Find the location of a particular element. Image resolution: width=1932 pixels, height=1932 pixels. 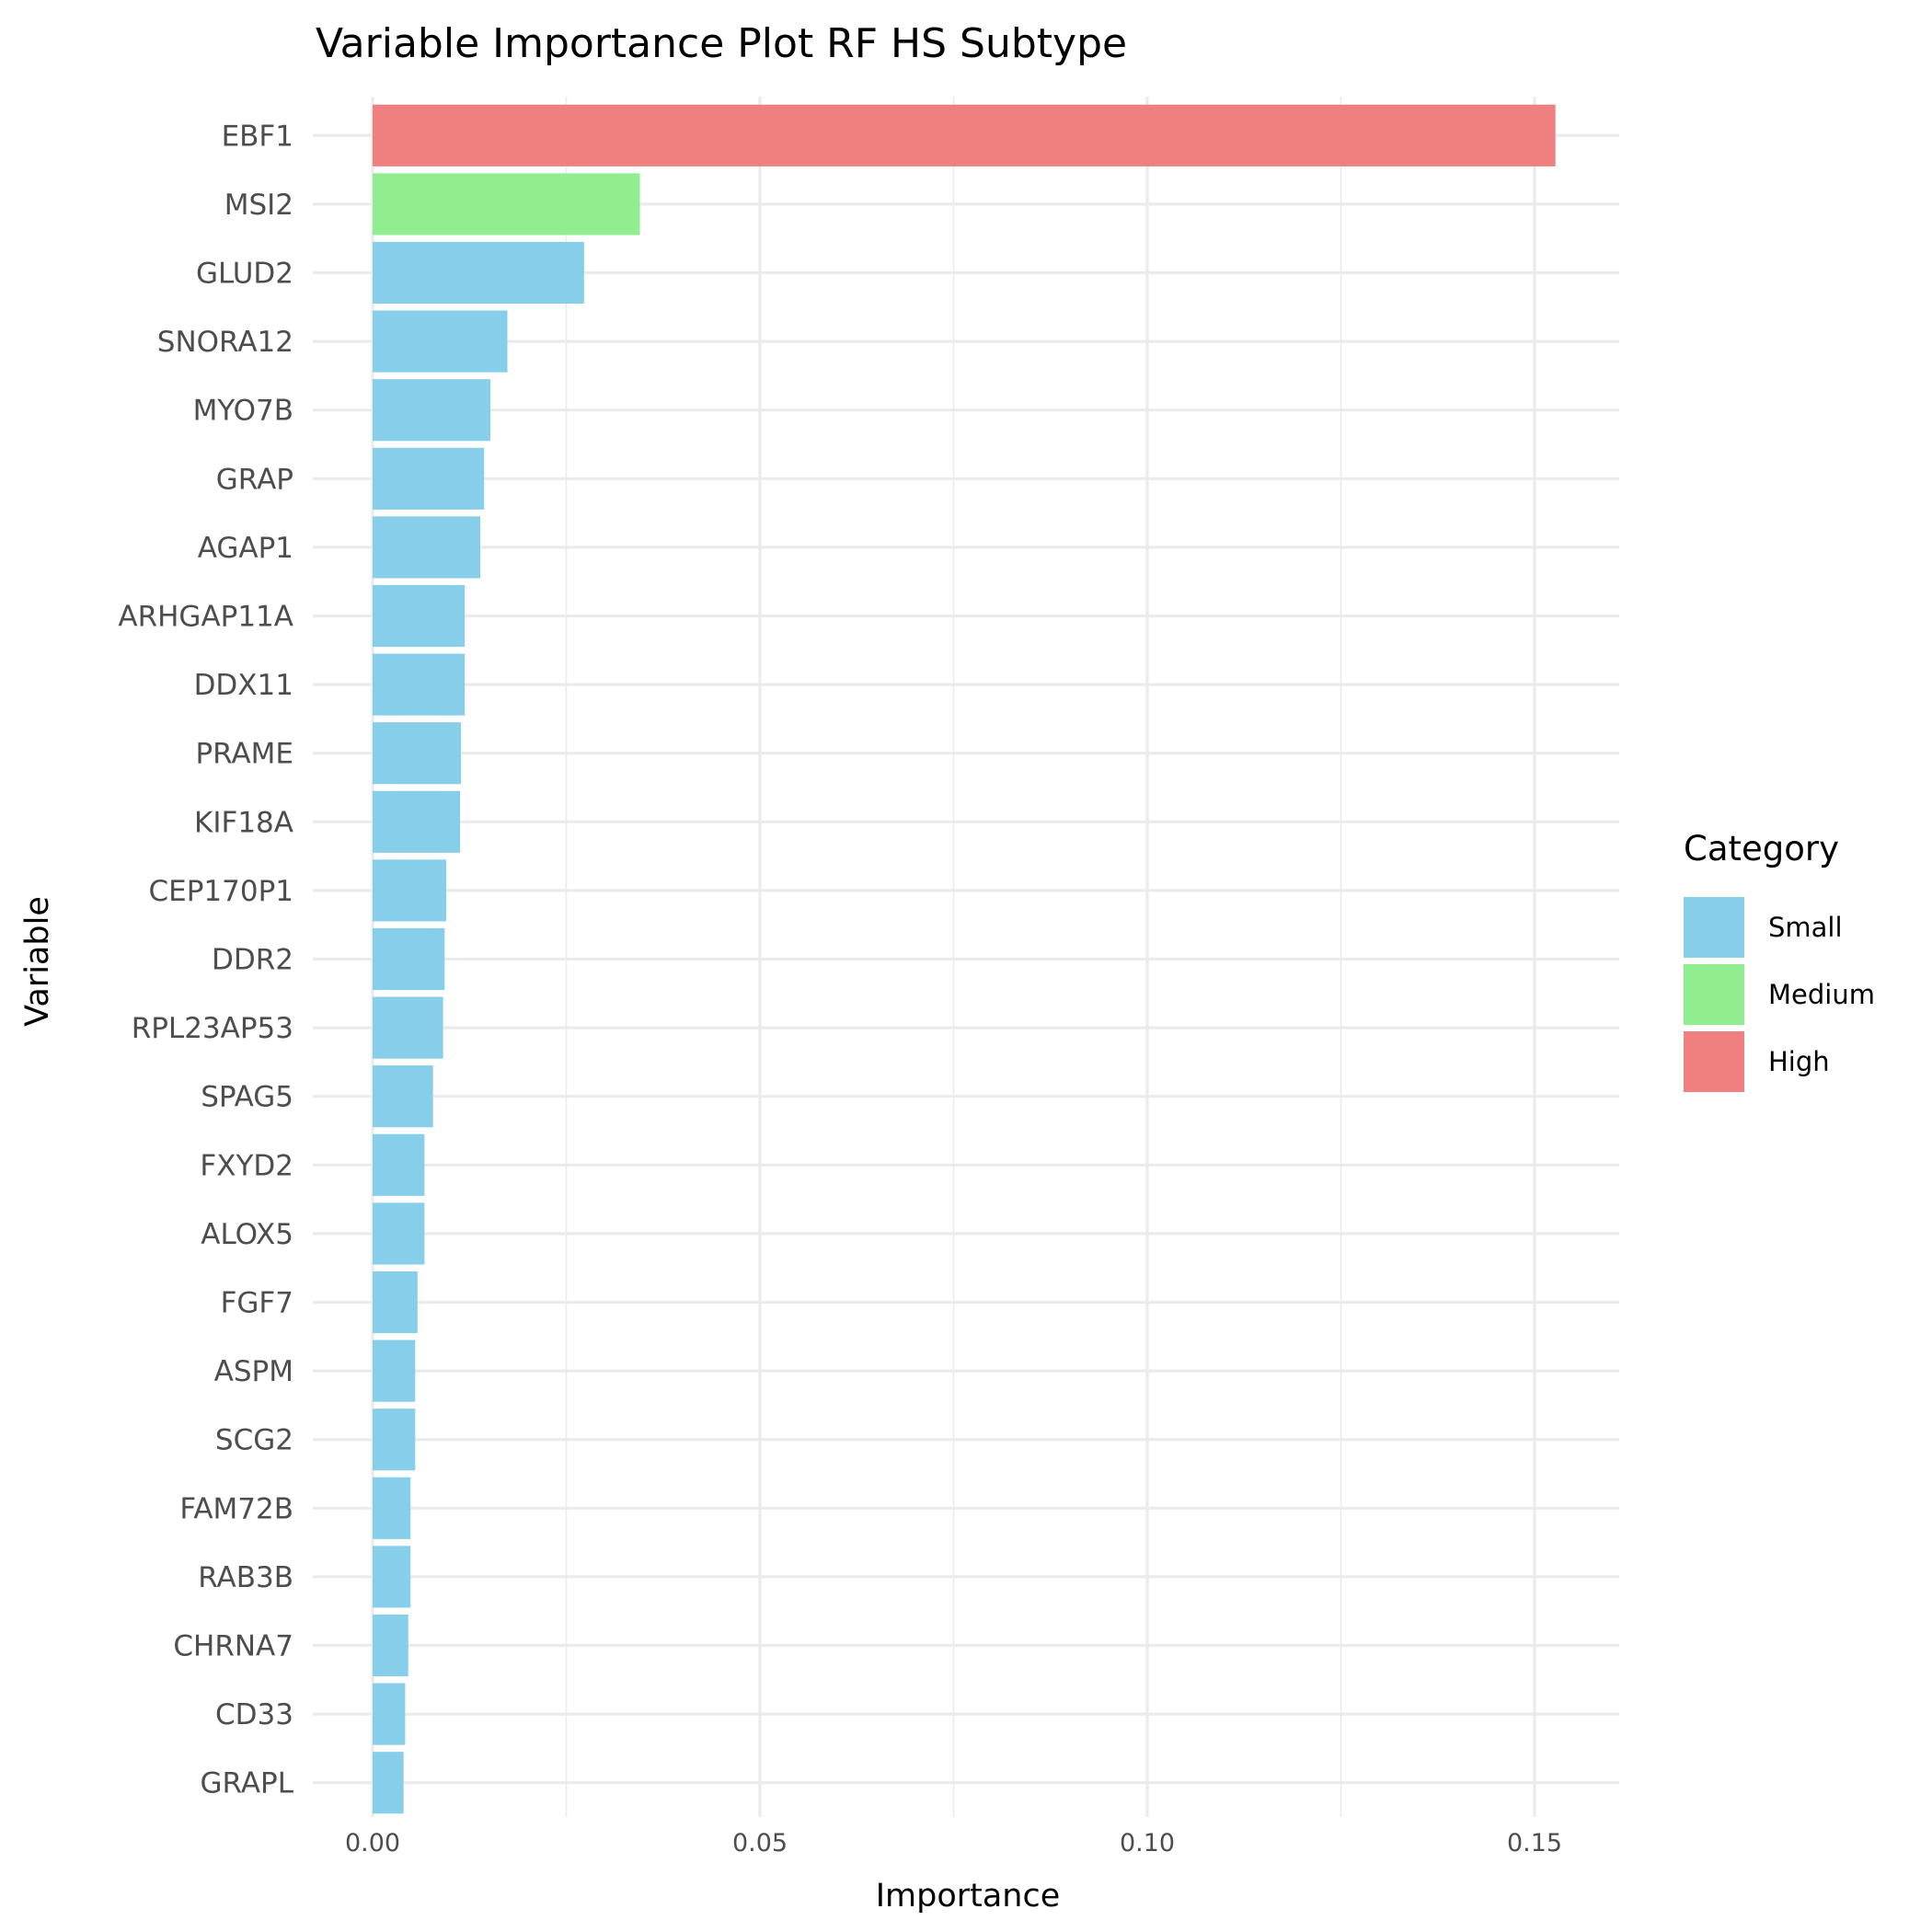

y-axis-title: Variable is located at coordinates (37, 961).